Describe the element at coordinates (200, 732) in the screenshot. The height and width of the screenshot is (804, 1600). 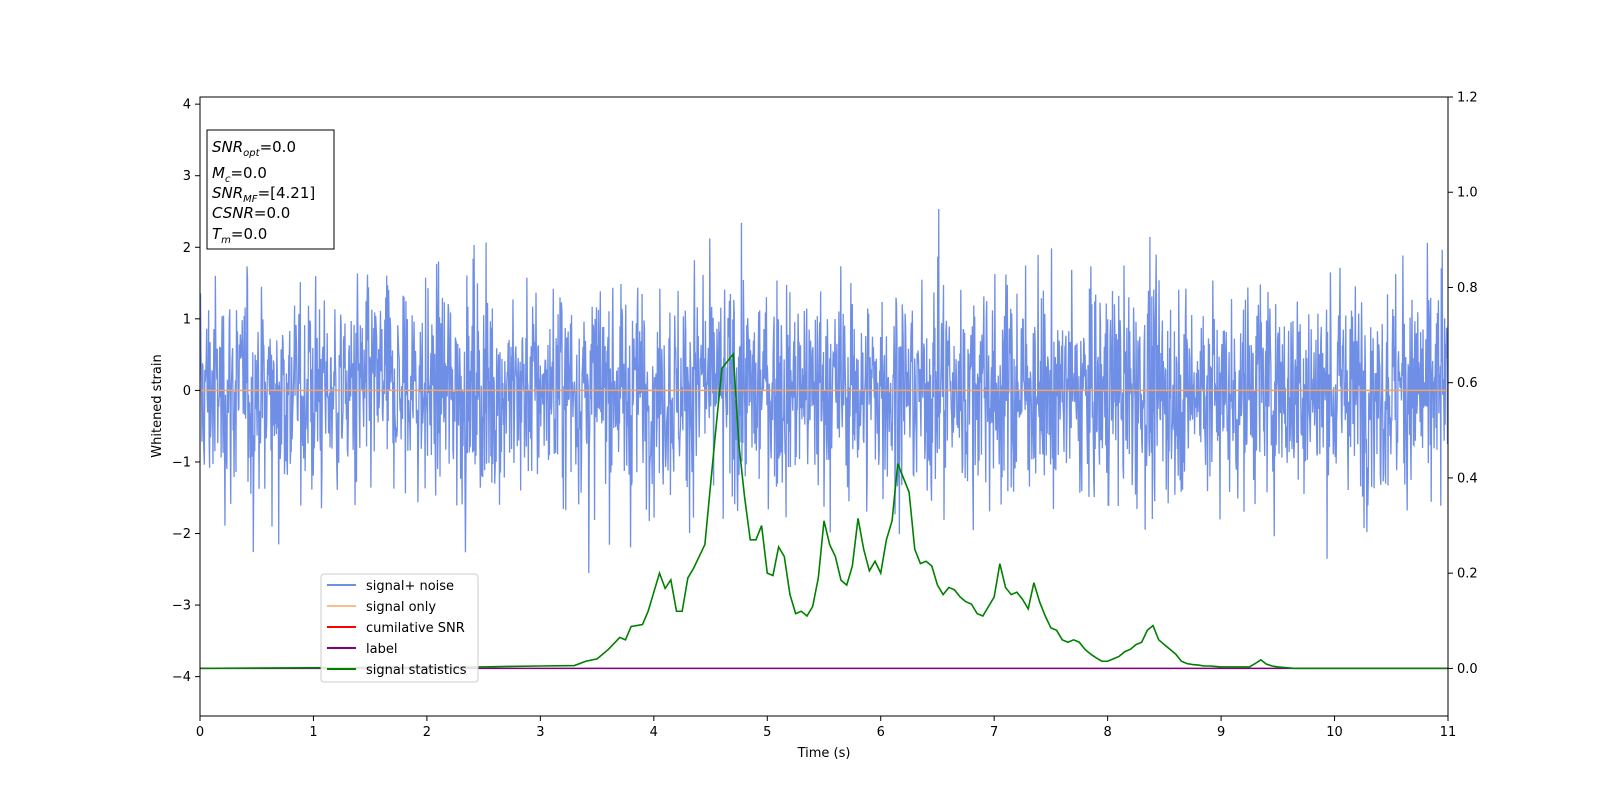
I see `x-tick-label: 0` at that location.